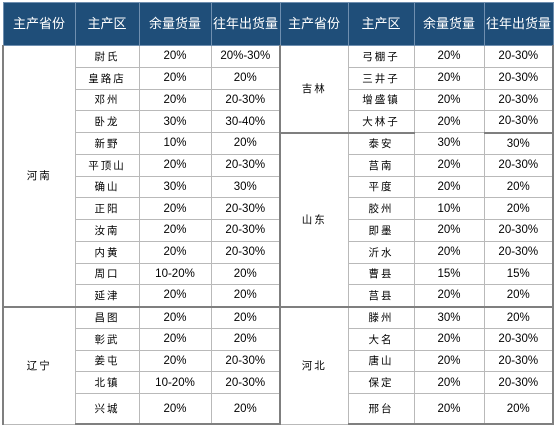 Image resolution: width=554 pixels, height=427 pixels. Describe the element at coordinates (107, 187) in the screenshot. I see `region-cell: 确山` at that location.